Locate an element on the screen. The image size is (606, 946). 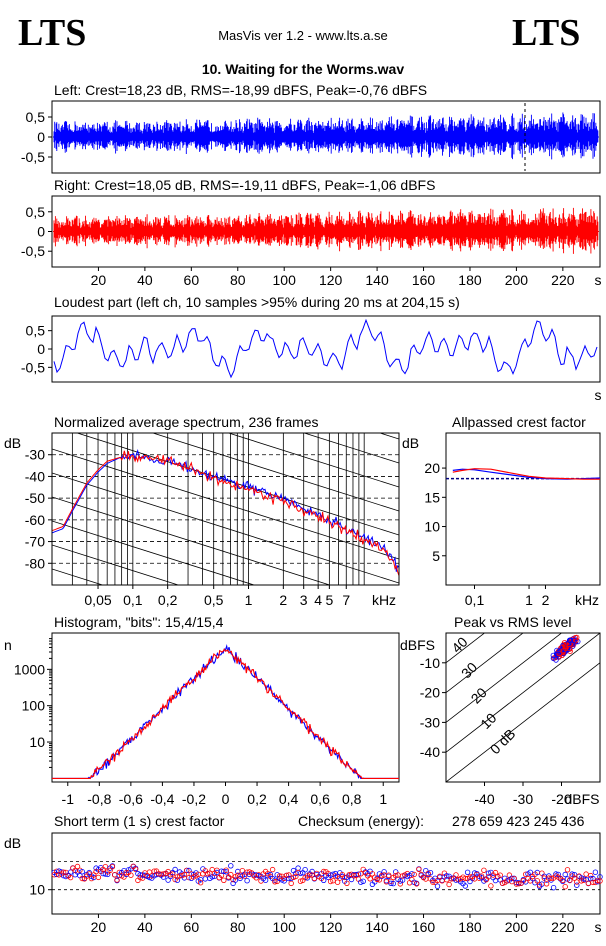
right-x-ticks: 20 40 60 80 100 120 140 160 180 200 220 s is located at coordinates (346, 277).